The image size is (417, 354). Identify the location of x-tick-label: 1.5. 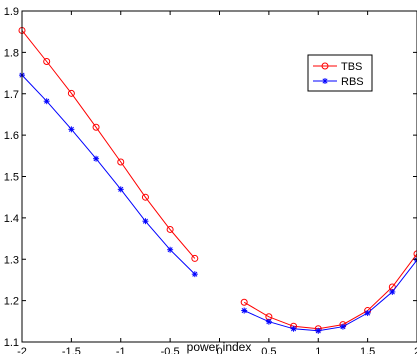
(367, 350).